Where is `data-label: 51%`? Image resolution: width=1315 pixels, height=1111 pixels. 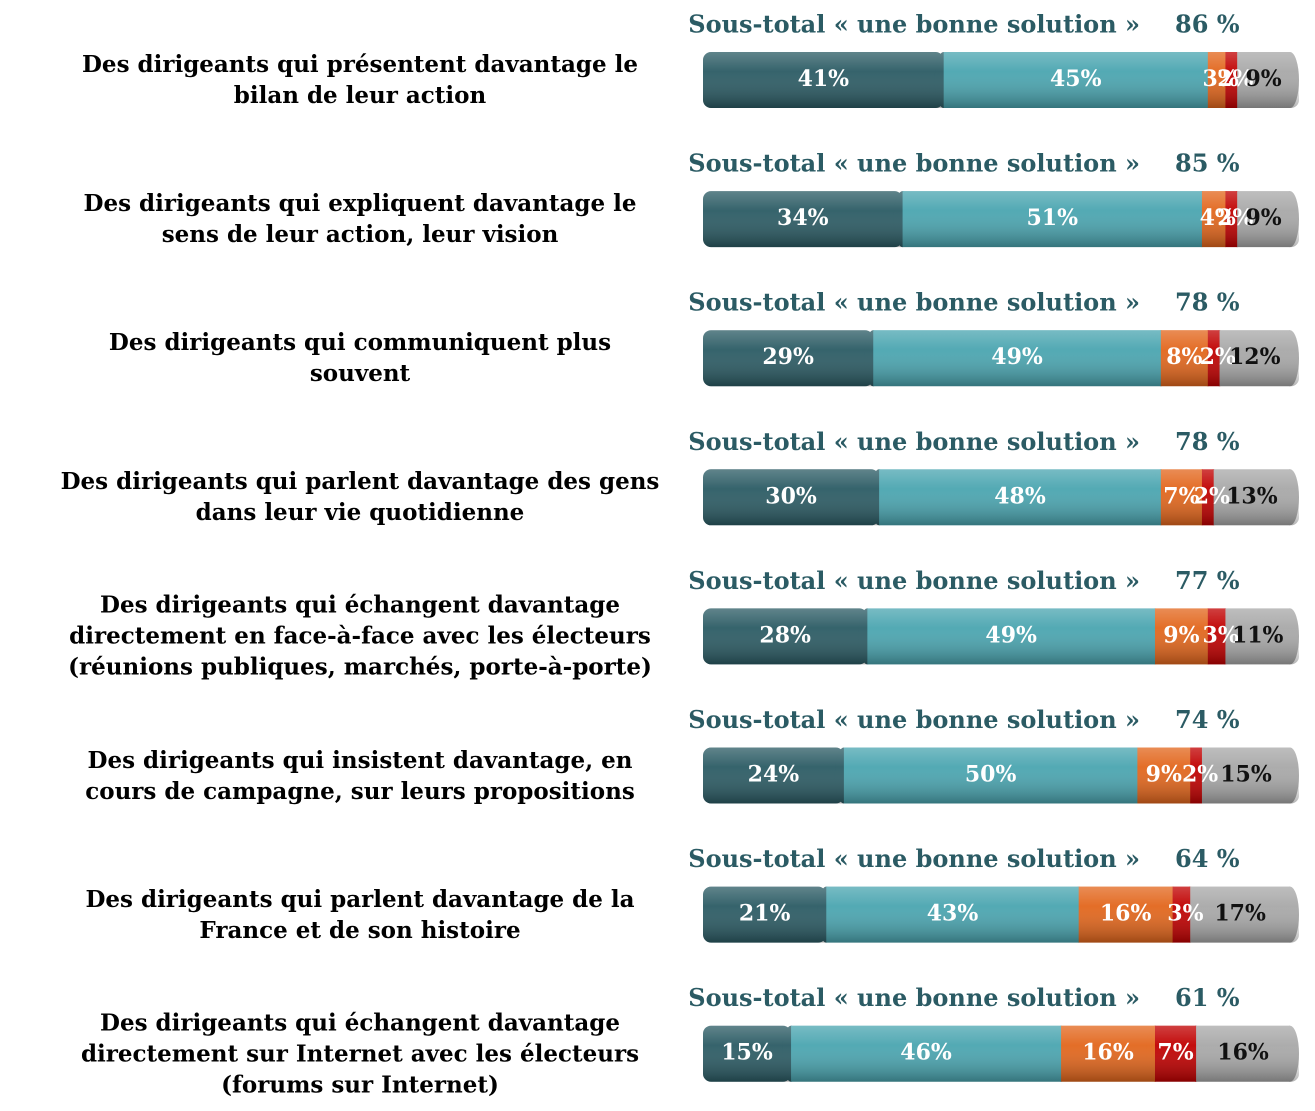
data-label: 51% is located at coordinates (1052, 218).